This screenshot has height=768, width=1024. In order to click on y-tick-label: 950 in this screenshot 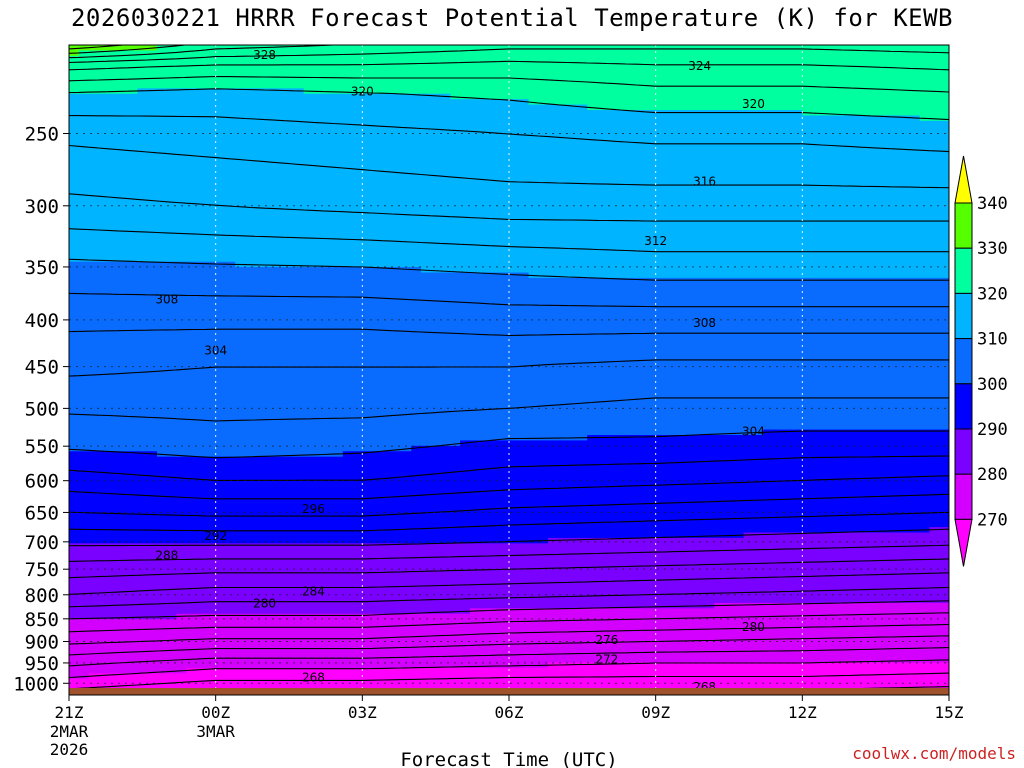, I will do `click(42, 664)`.